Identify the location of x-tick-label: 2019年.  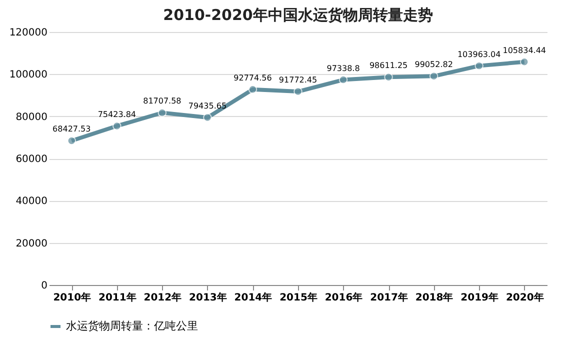
(479, 298).